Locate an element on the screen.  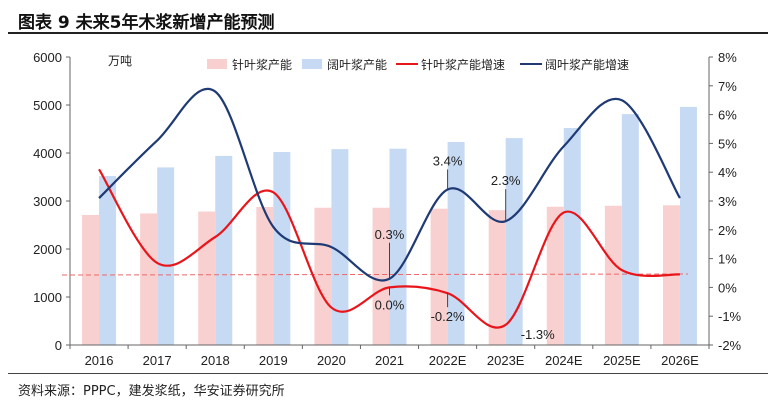
left-axis-unit: 万吨 is located at coordinates (120, 61).